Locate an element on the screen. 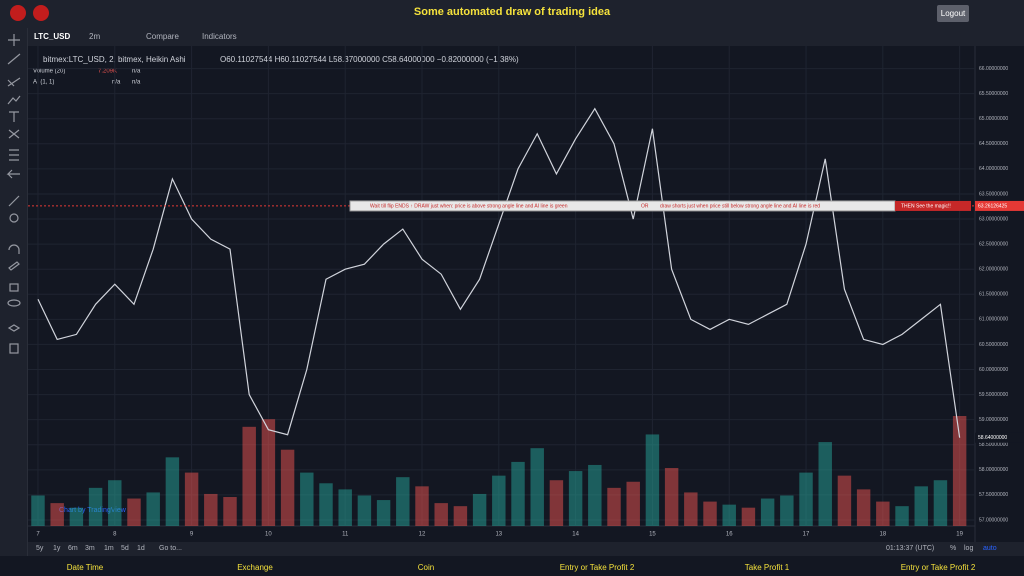 This screenshot has height=576, width=1024. page-title: Some automated draw of trading idea is located at coordinates (512, 12).